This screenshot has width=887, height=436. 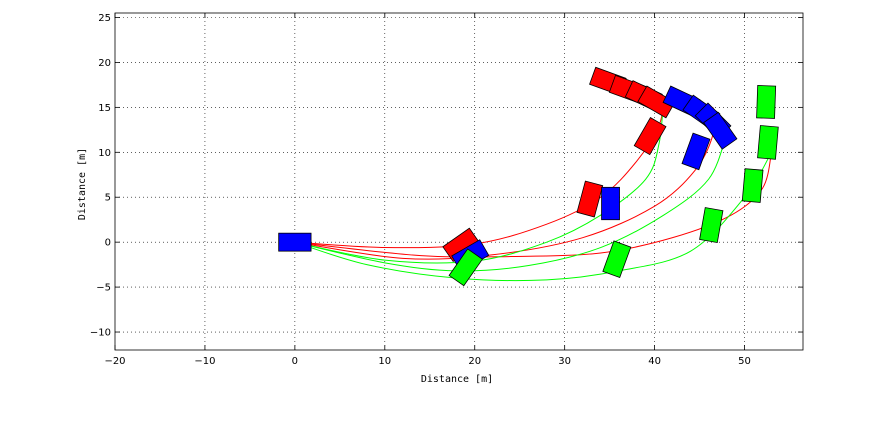 What do you see at coordinates (114, 361) in the screenshot?
I see `x-tick-label: −20` at bounding box center [114, 361].